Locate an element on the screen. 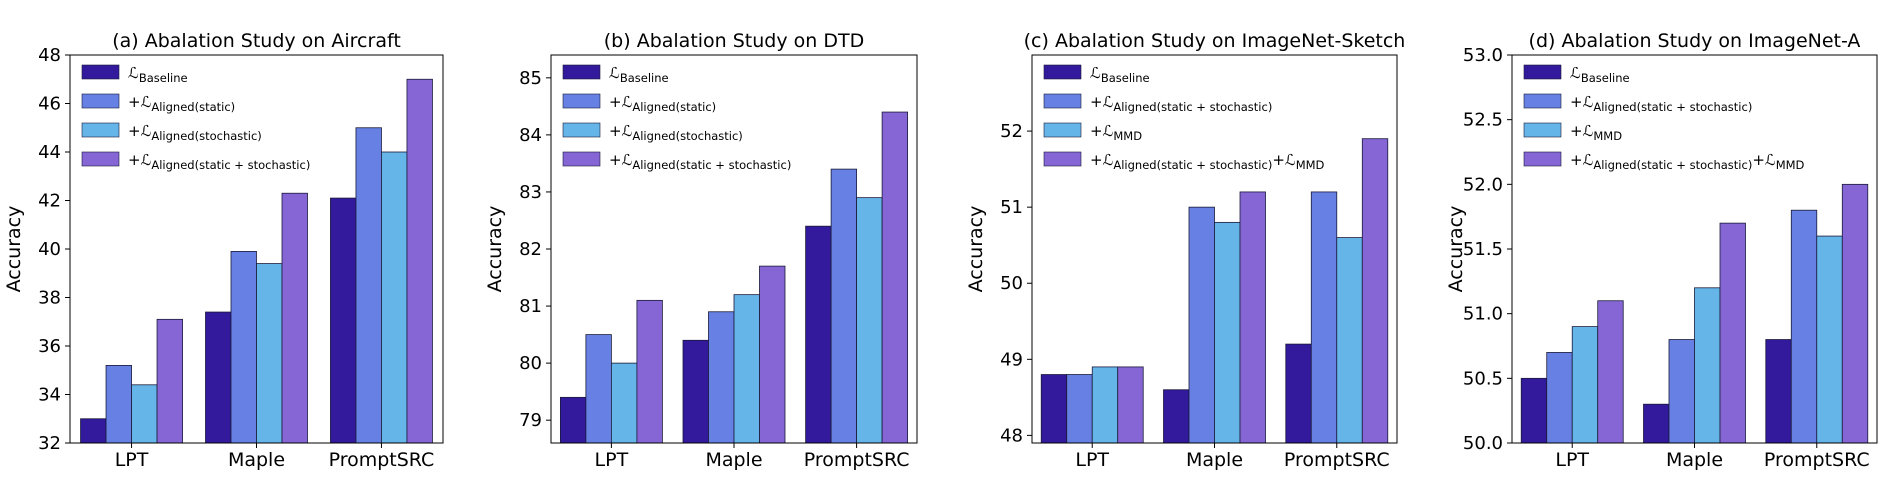 This screenshot has height=480, width=1903. y-tick-label: 50.0 is located at coordinates (1483, 443).